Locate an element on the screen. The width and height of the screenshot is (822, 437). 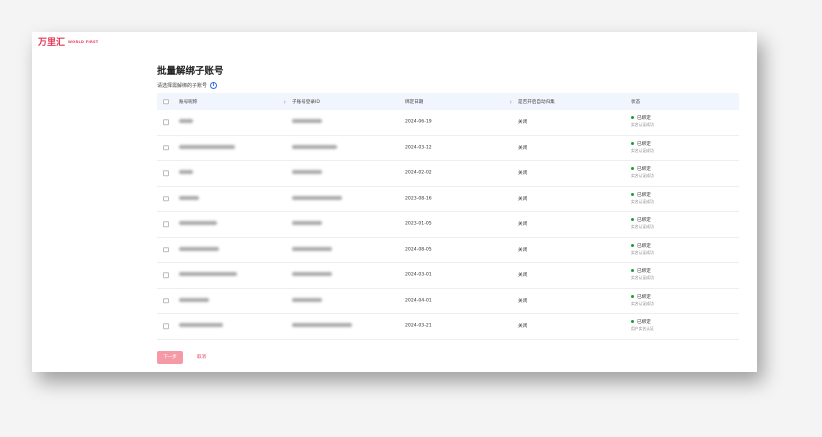
logo-subtext: WORLD FIRST is located at coordinates (83, 41).